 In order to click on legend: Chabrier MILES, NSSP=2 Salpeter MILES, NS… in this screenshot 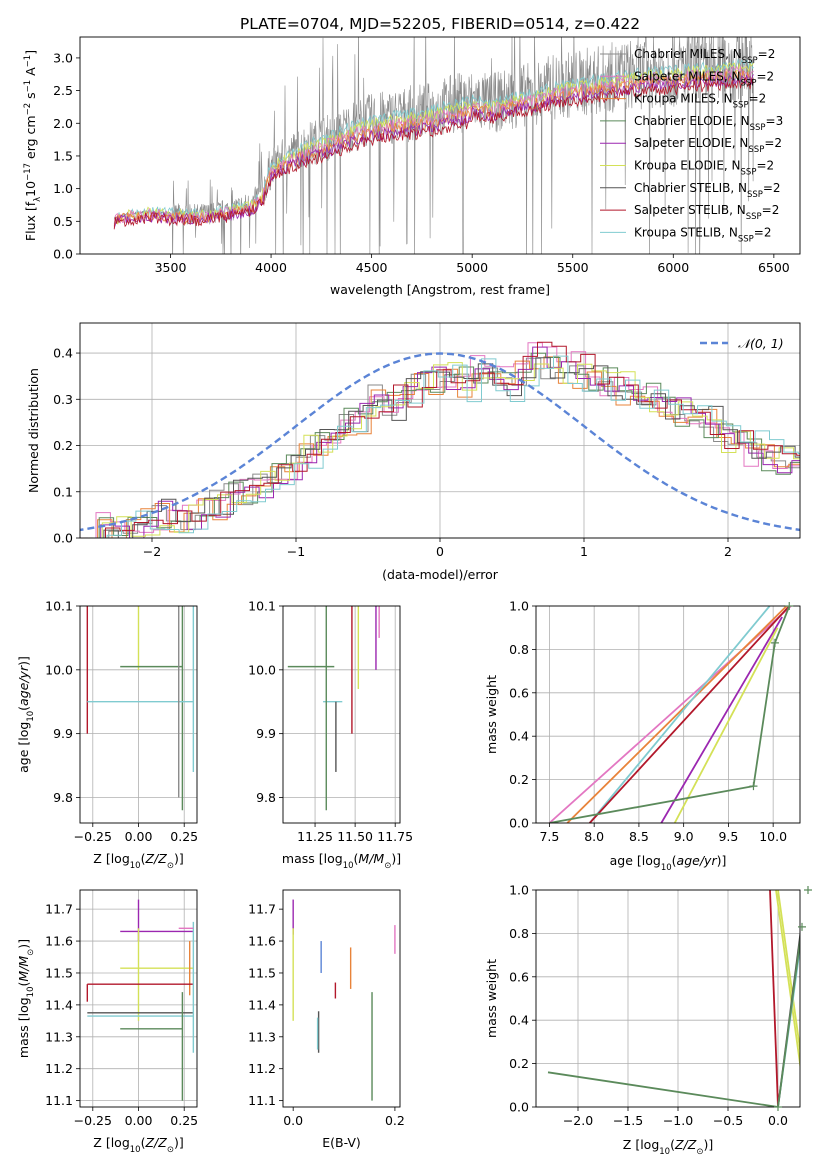, I will do `click(691, 145)`.